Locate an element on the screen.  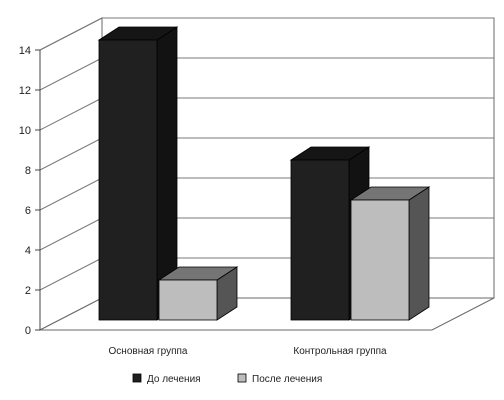
y-tick-label: 6 is located at coordinates (28, 211).